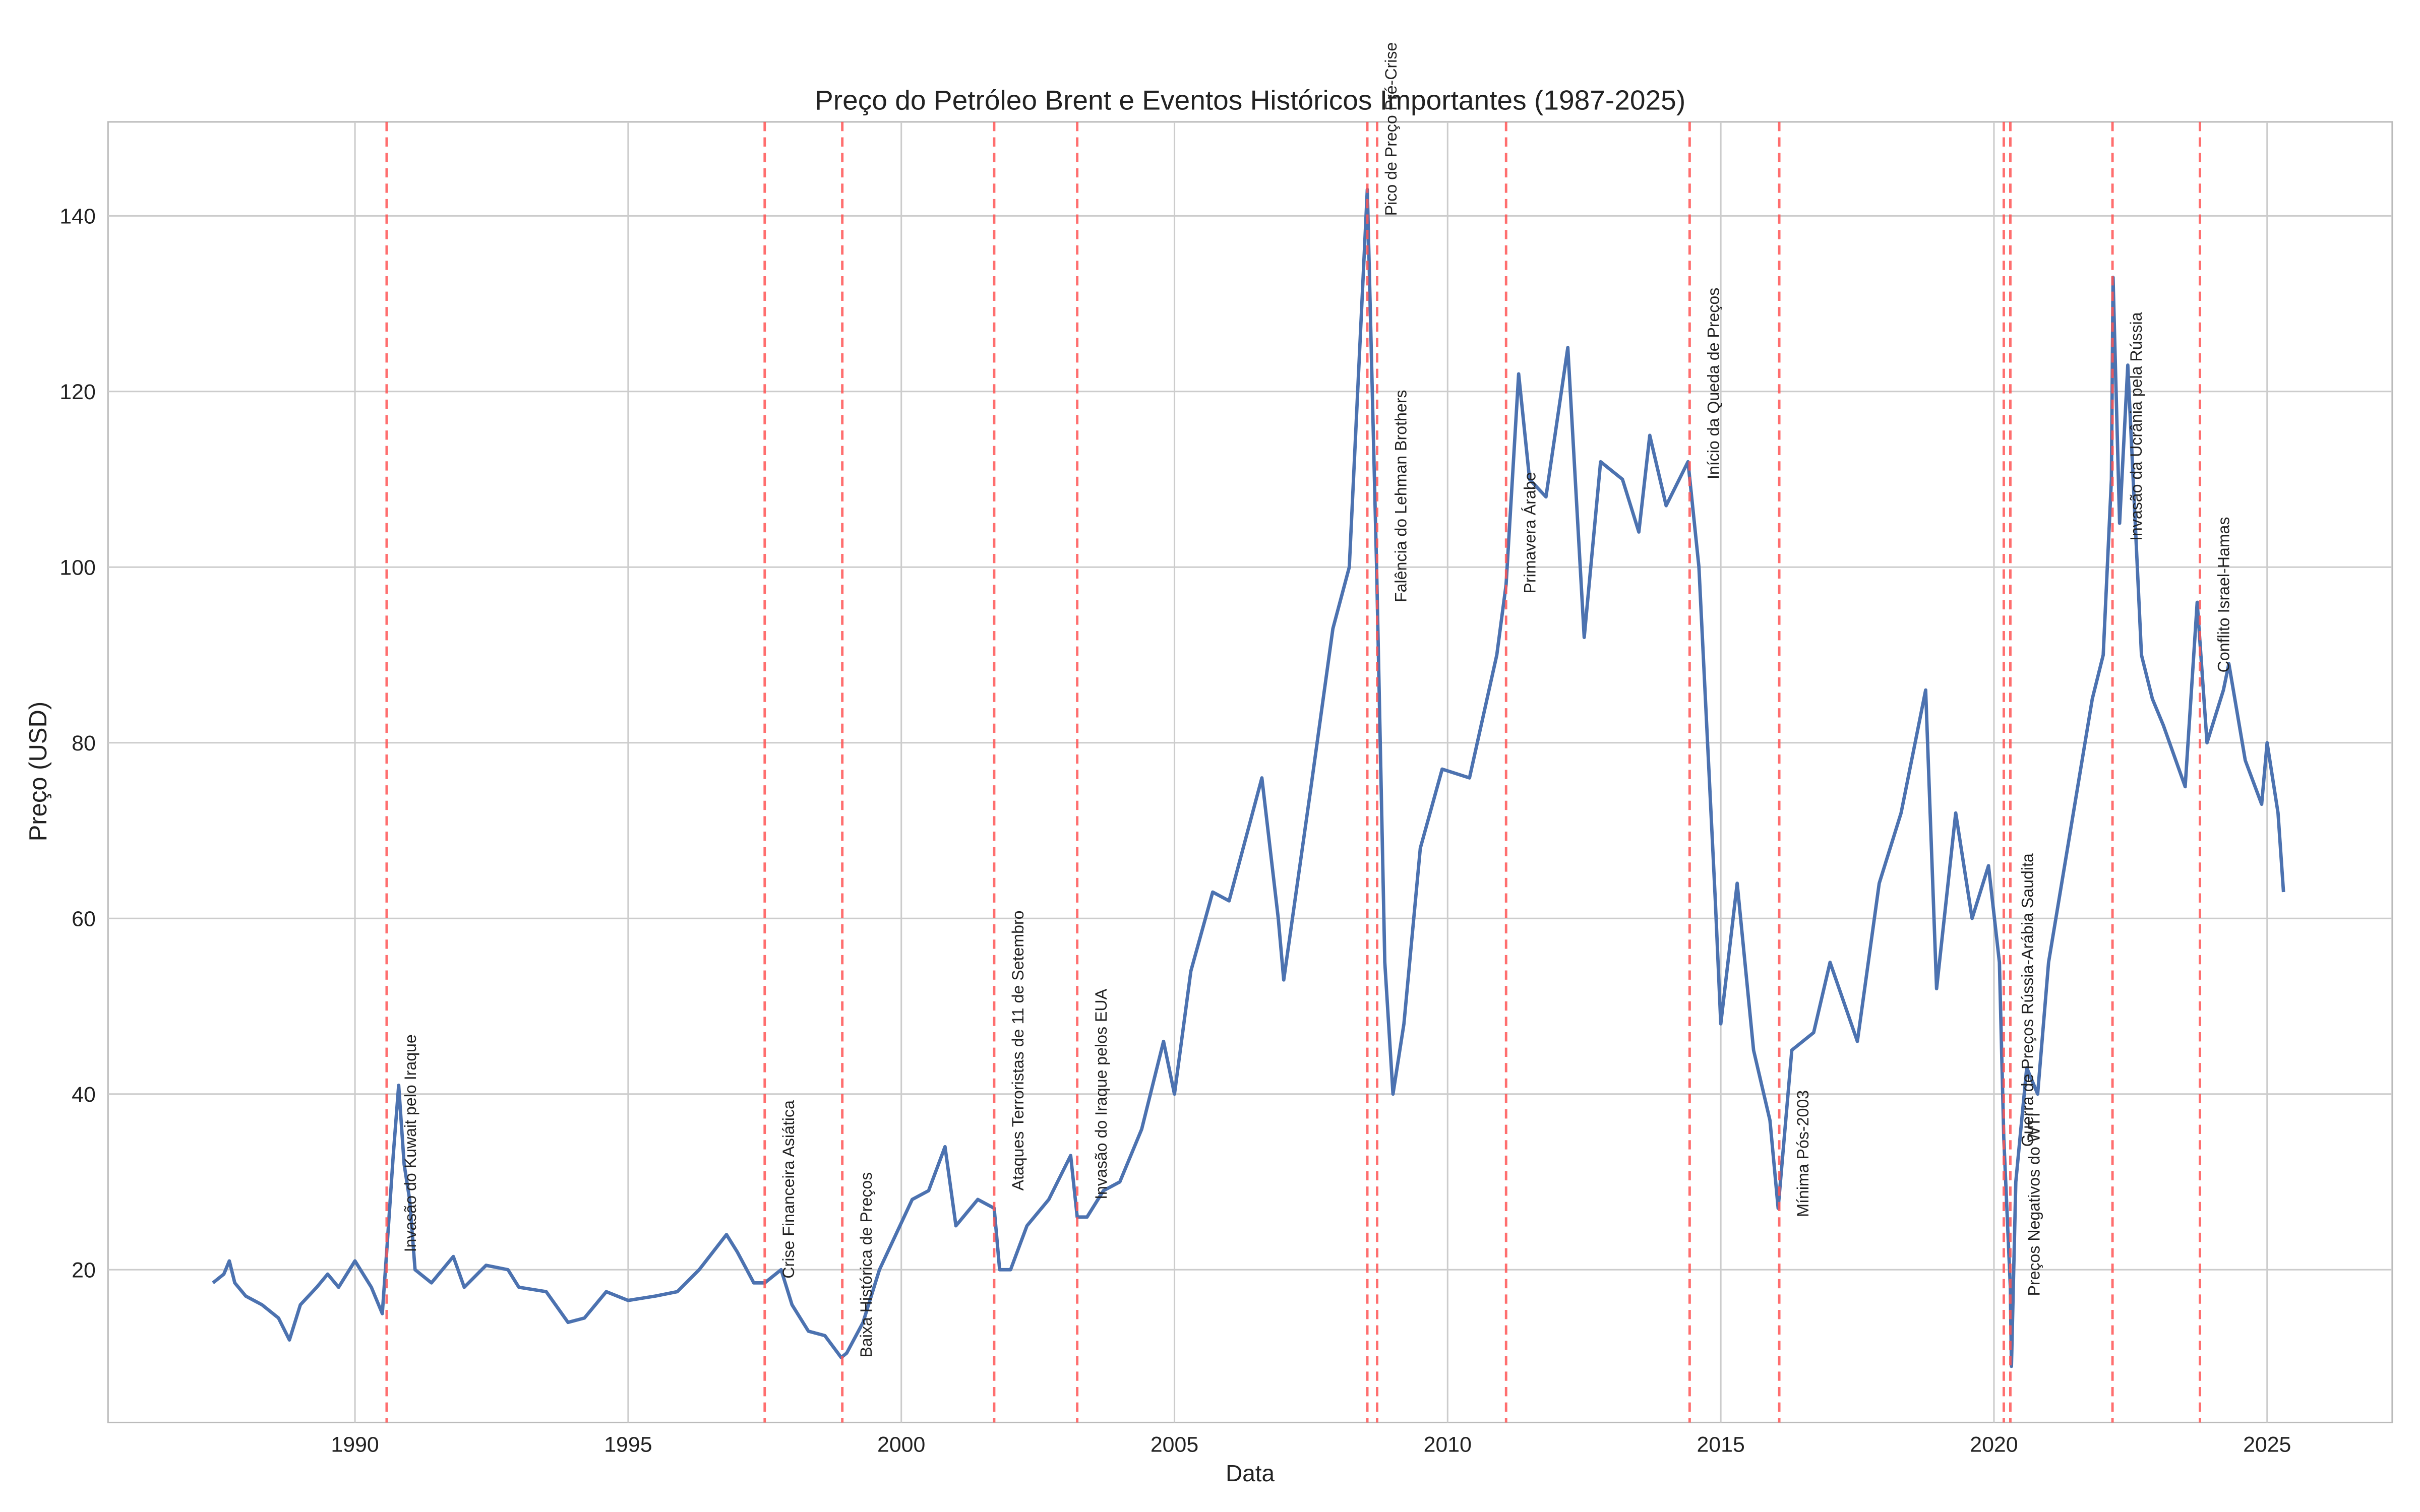 This screenshot has height=1512, width=2420. Describe the element at coordinates (1101, 1093) in the screenshot. I see `event-label: Invasão do Iraque pelos EUA` at that location.